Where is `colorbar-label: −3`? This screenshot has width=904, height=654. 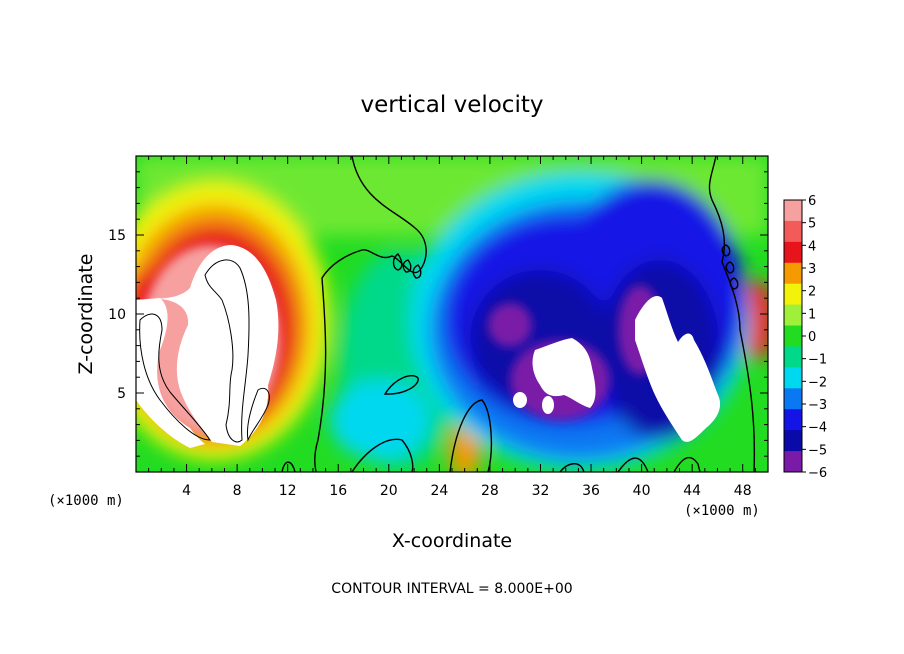
colorbar-label: −3 is located at coordinates (817, 405).